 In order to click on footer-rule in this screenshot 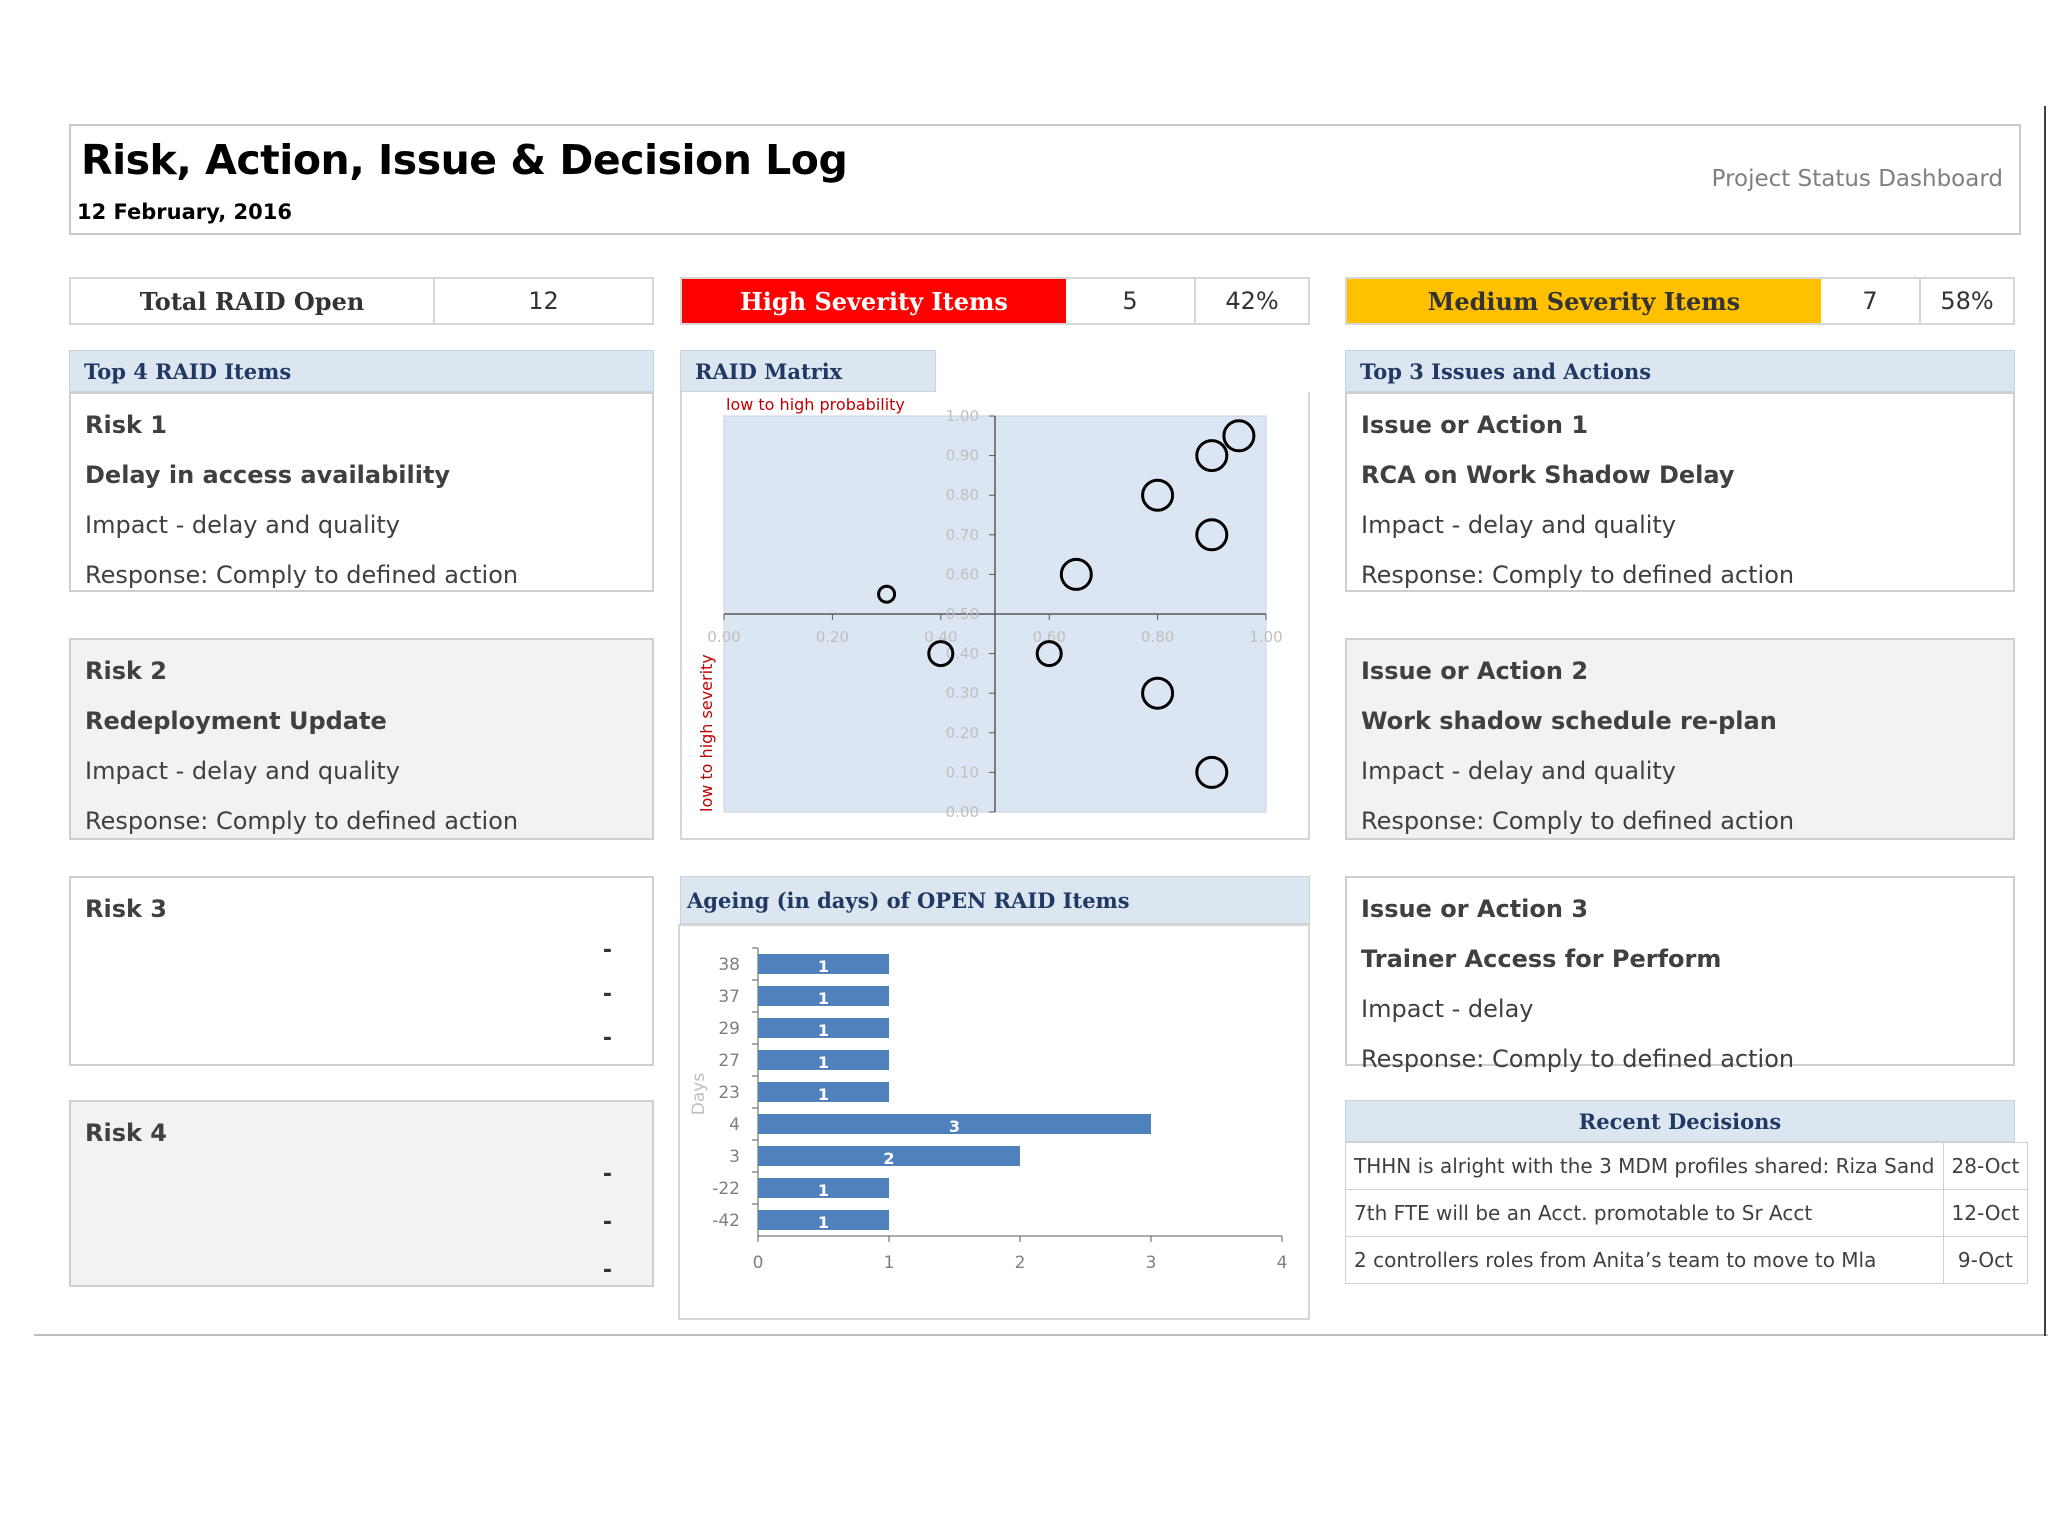, I will do `click(1041, 1335)`.